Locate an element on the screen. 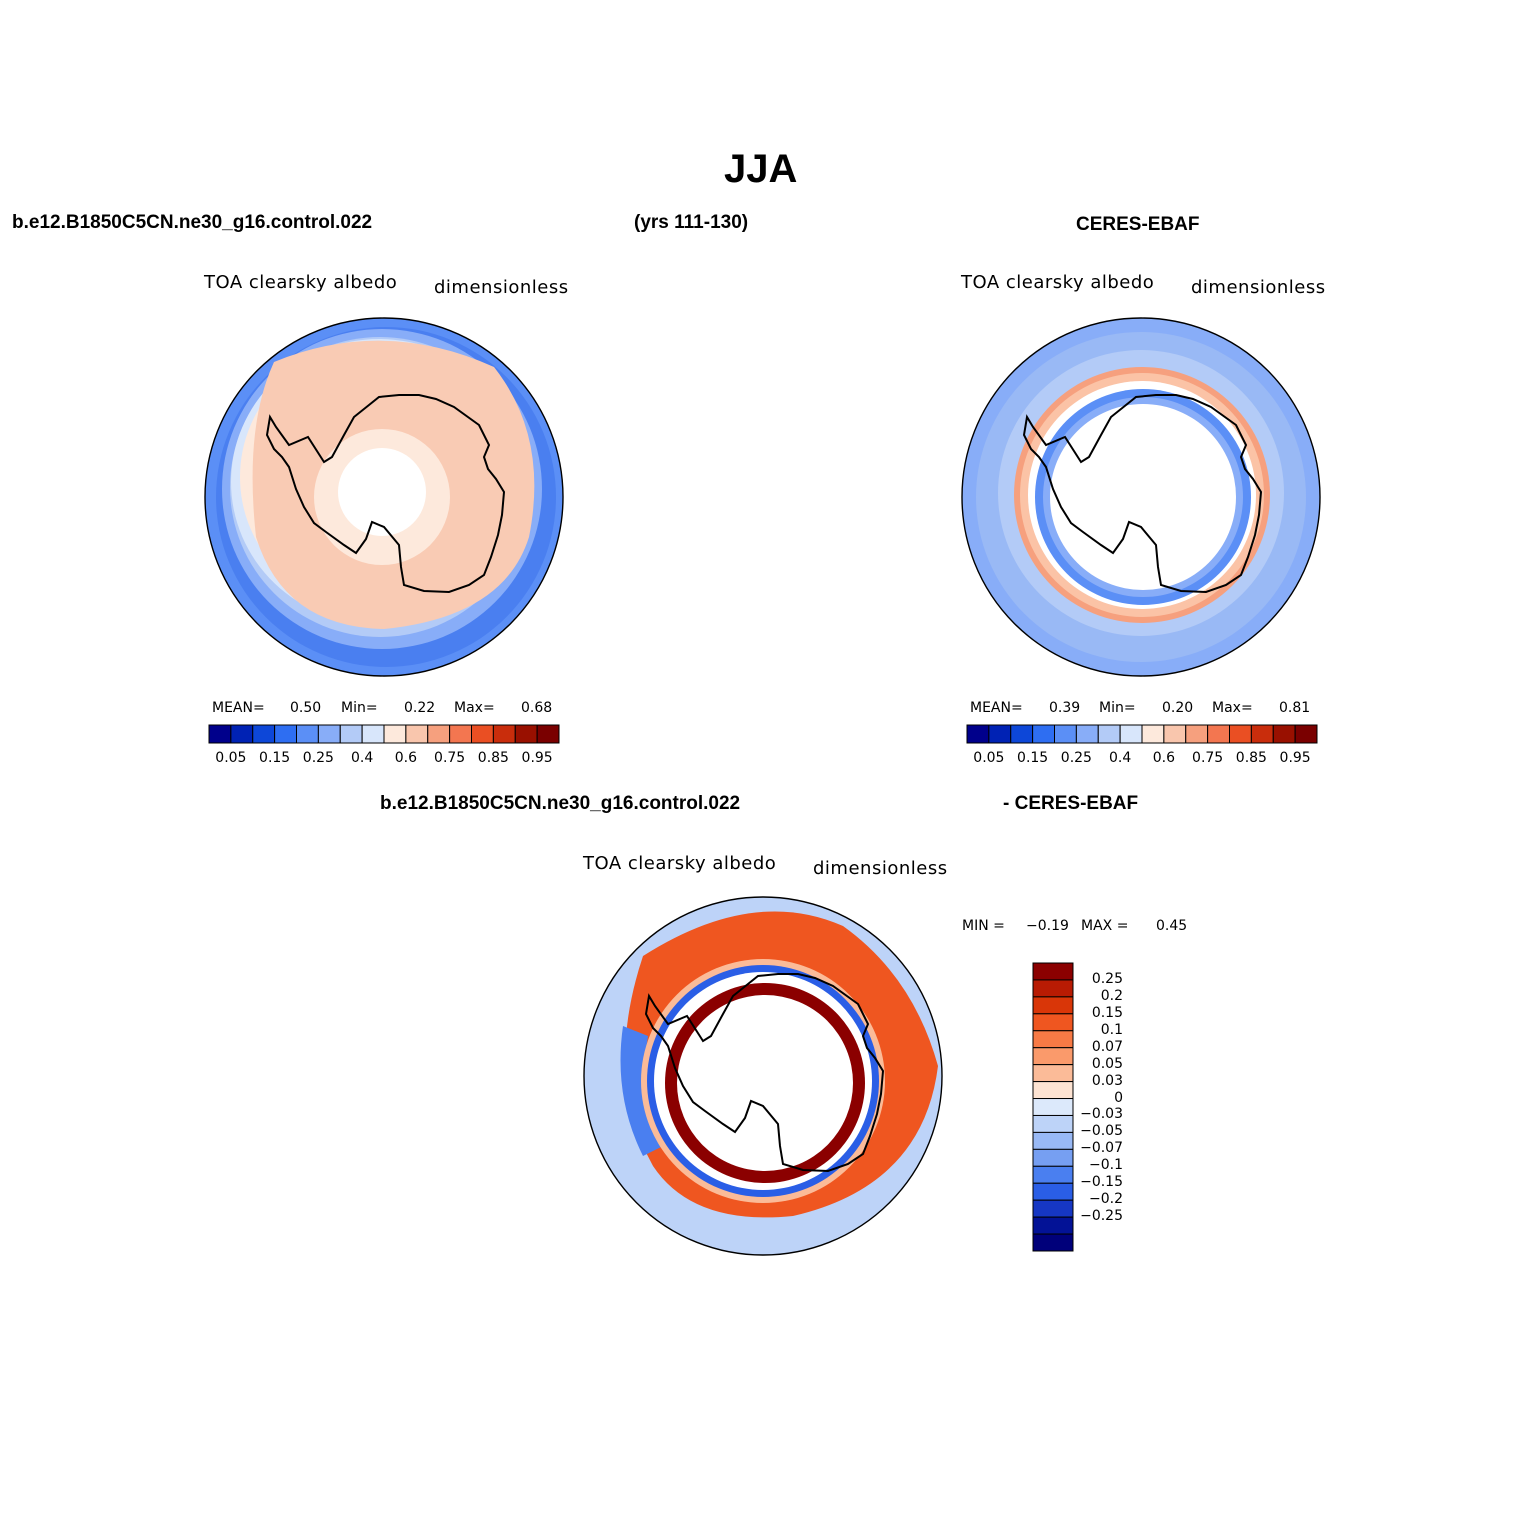 This screenshot has width=1525, height=1525. diff-case-name: b.e12.B1850C5CN.ne30_g16.control.022 is located at coordinates (560, 803).